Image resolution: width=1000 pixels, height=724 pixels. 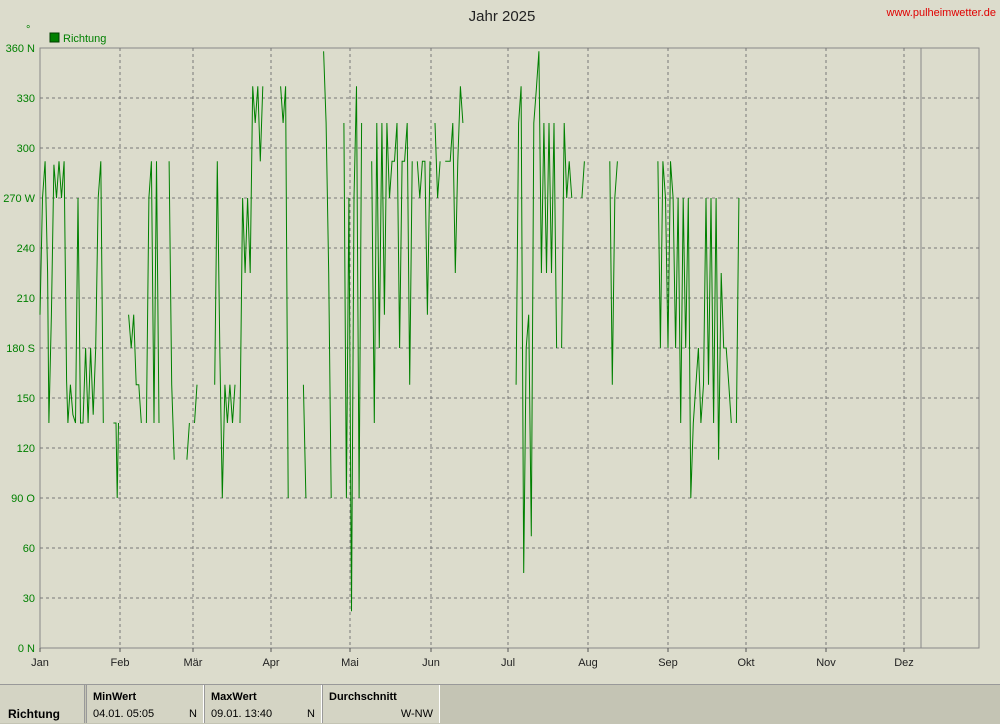 What do you see at coordinates (34, 714) in the screenshot?
I see `summary-row-label-text: Richtung` at bounding box center [34, 714].